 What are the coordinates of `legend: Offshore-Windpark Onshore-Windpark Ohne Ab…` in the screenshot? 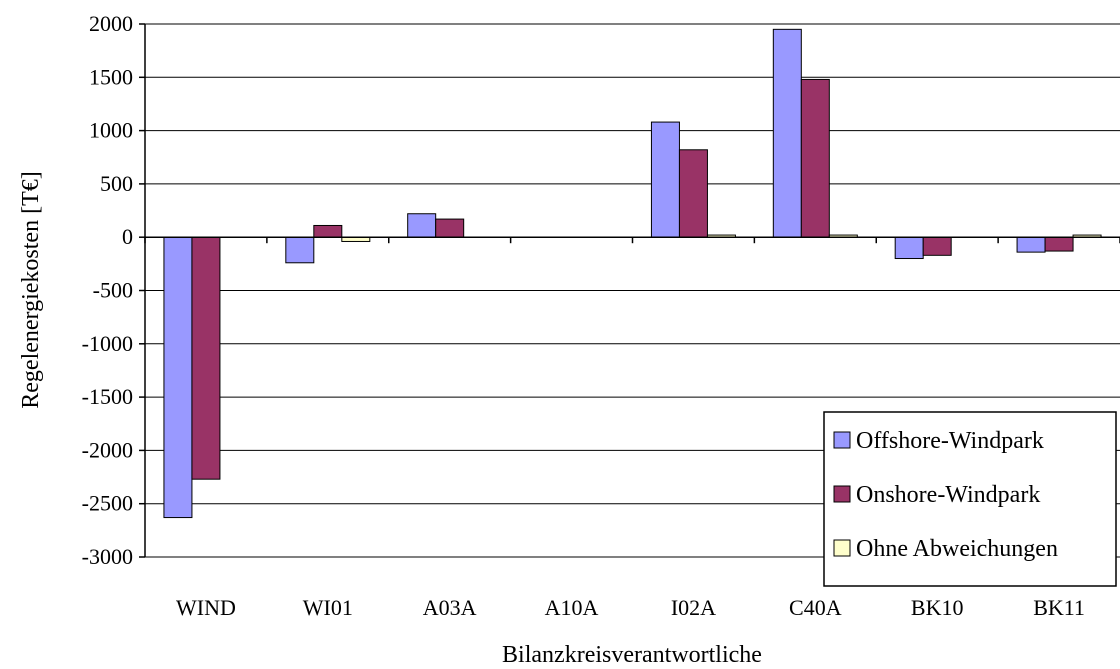 It's located at (970, 499).